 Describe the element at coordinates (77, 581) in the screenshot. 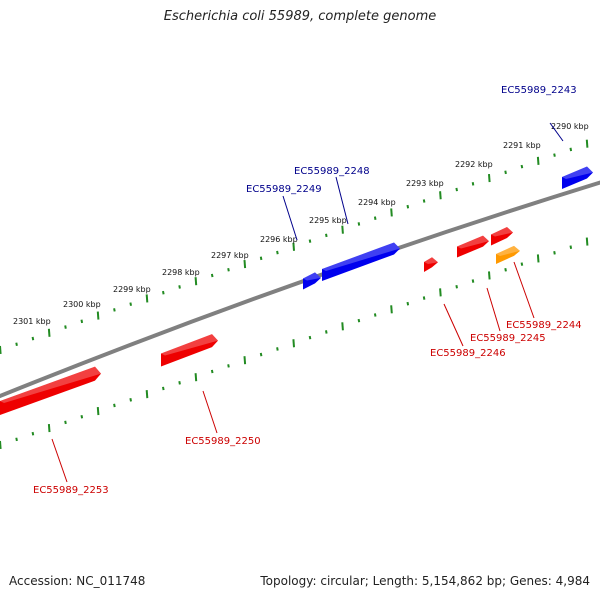

I see `accession-label: Accession: NC_011748` at that location.